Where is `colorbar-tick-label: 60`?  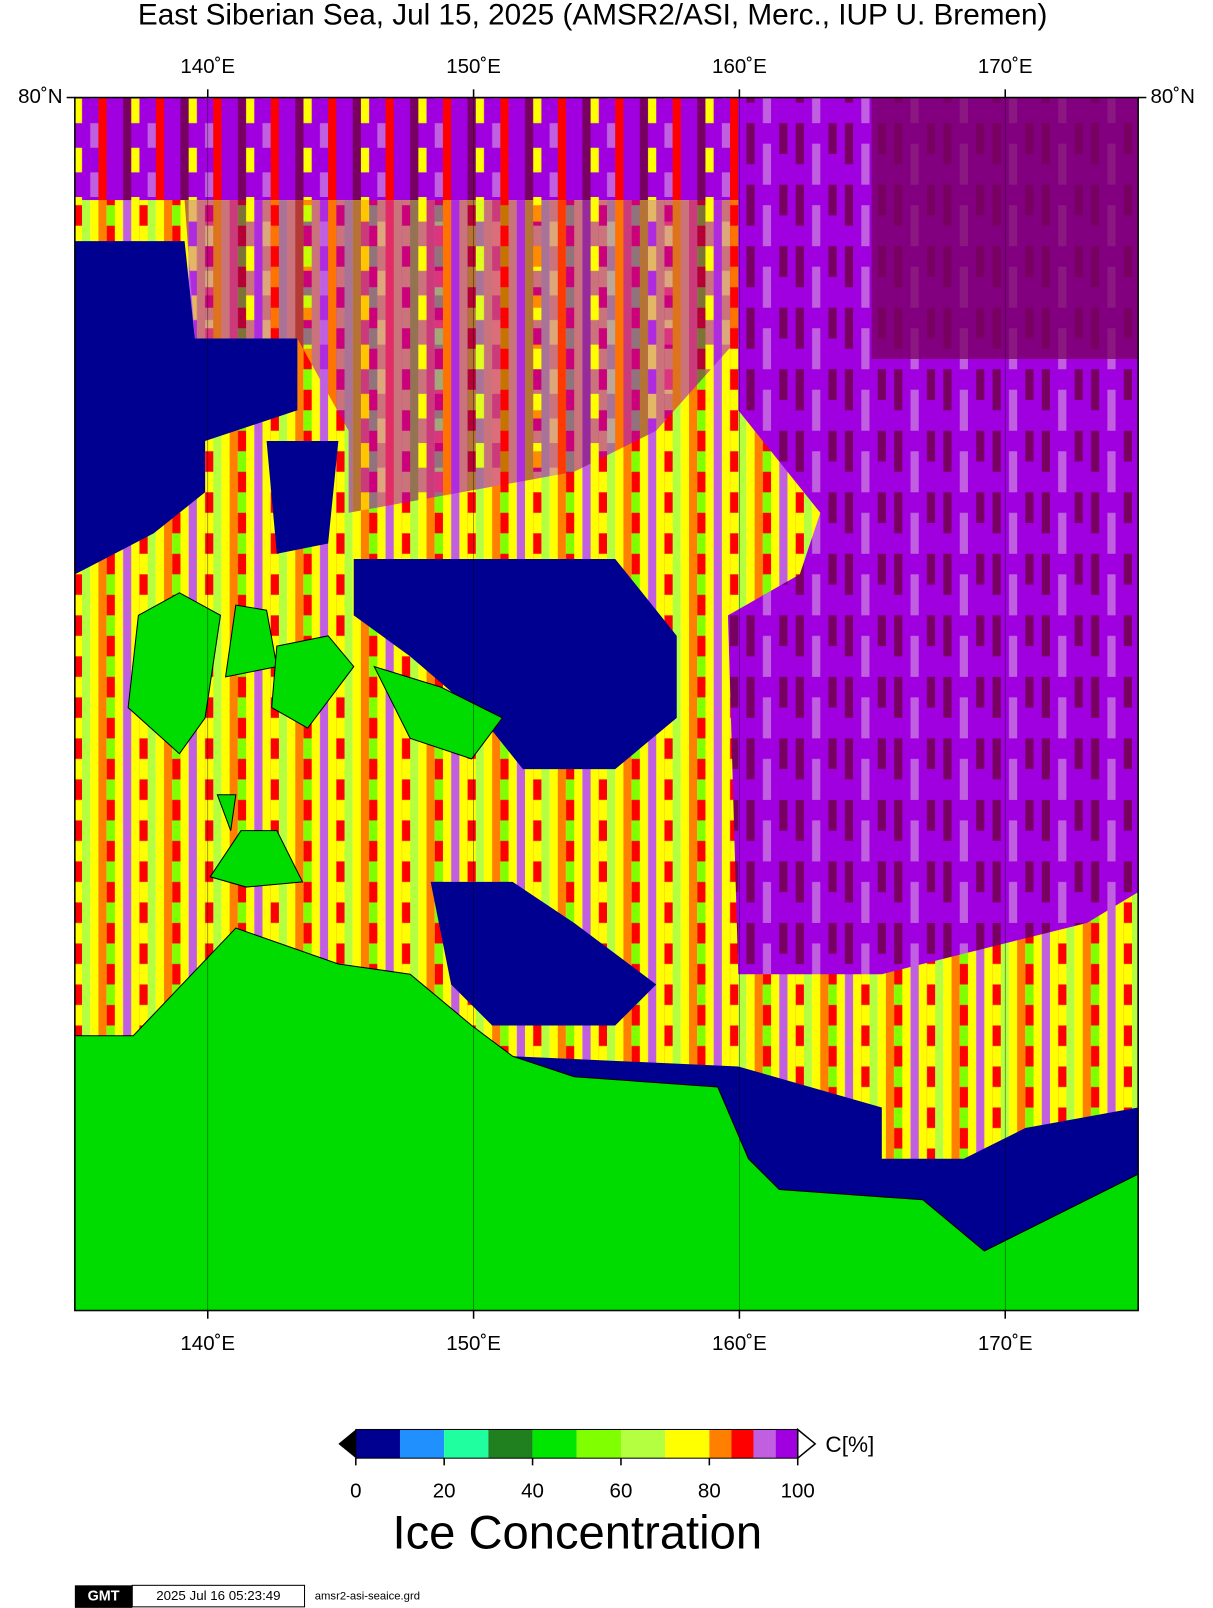 colorbar-tick-label: 60 is located at coordinates (621, 1490).